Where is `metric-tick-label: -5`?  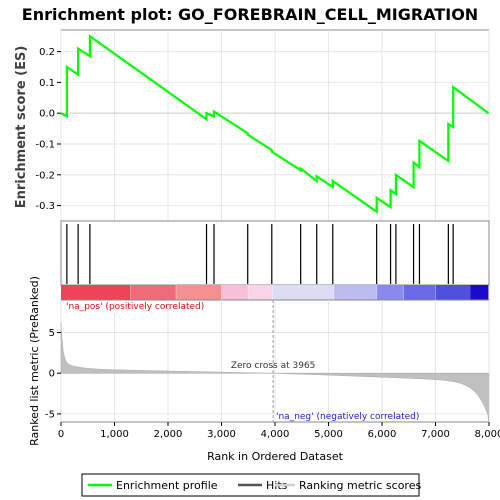
metric-tick-label: -5 is located at coordinates (50, 414).